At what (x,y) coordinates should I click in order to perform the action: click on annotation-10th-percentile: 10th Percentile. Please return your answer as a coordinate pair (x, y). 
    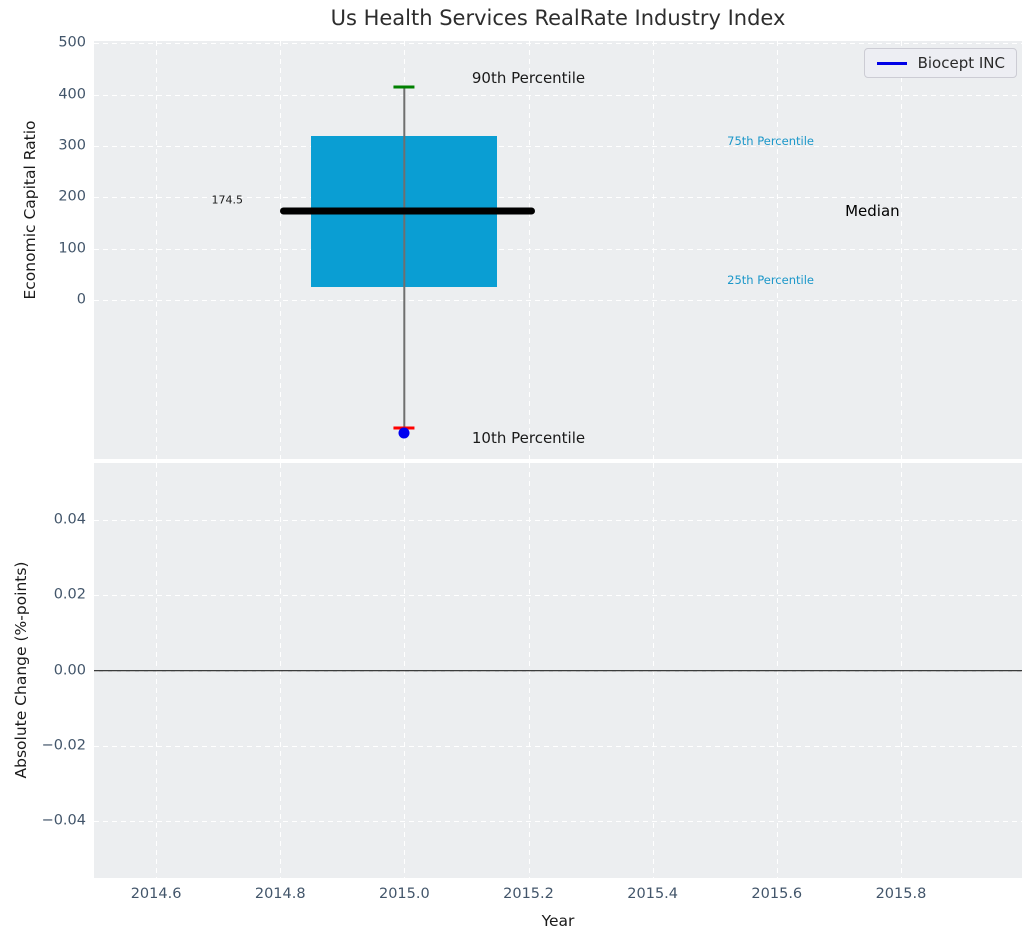
    Looking at the image, I should click on (528, 437).